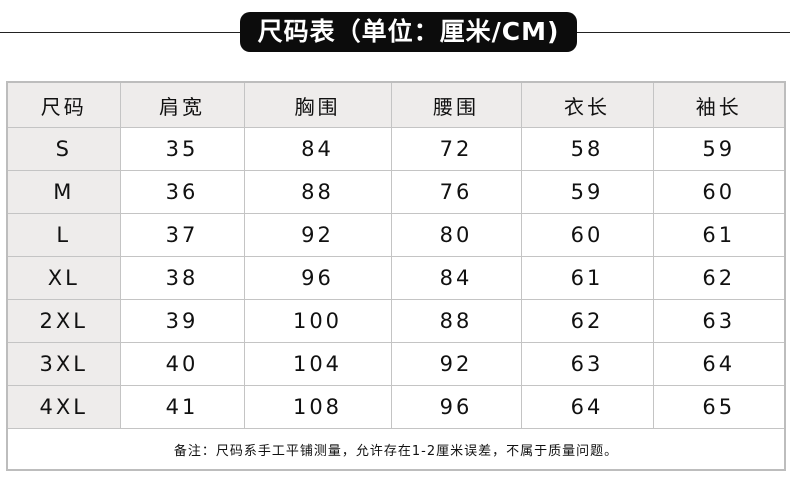 Image resolution: width=790 pixels, height=489 pixels. I want to click on table-row: M 36 88 76 59 60, so click(396, 192).